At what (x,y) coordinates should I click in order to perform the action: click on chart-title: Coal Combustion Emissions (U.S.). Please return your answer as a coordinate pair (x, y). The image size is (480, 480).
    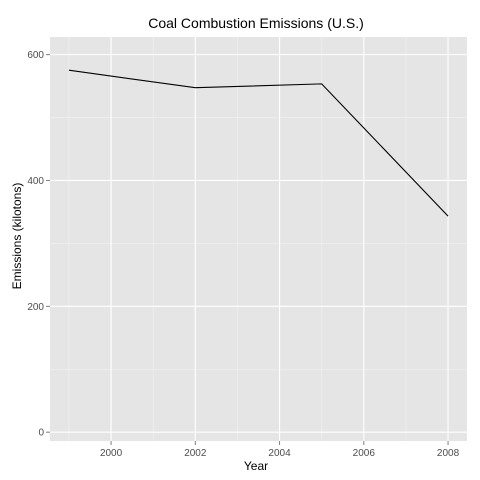
    Looking at the image, I should click on (256, 23).